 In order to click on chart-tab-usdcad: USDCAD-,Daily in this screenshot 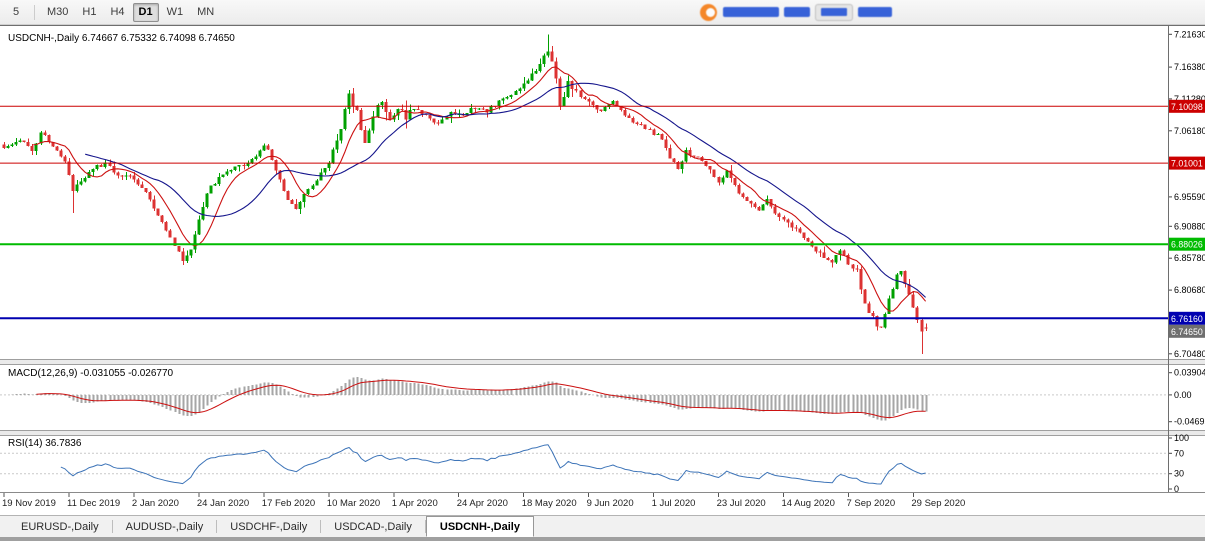, I will do `click(373, 526)`.